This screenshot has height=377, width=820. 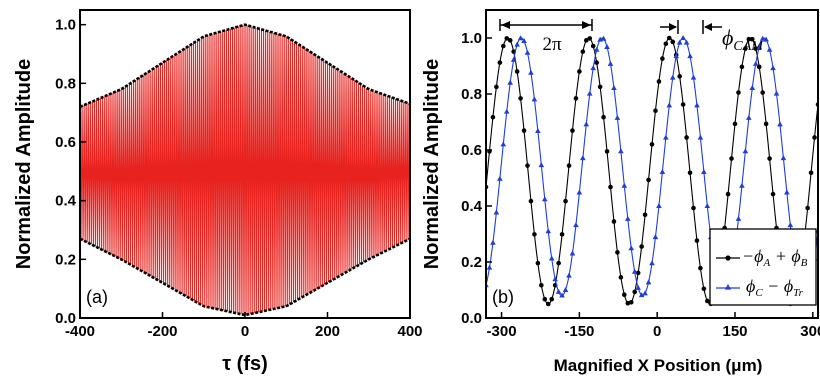 I want to click on legend-entry-black: −ϕA + ϕB, so click(x=762, y=257).